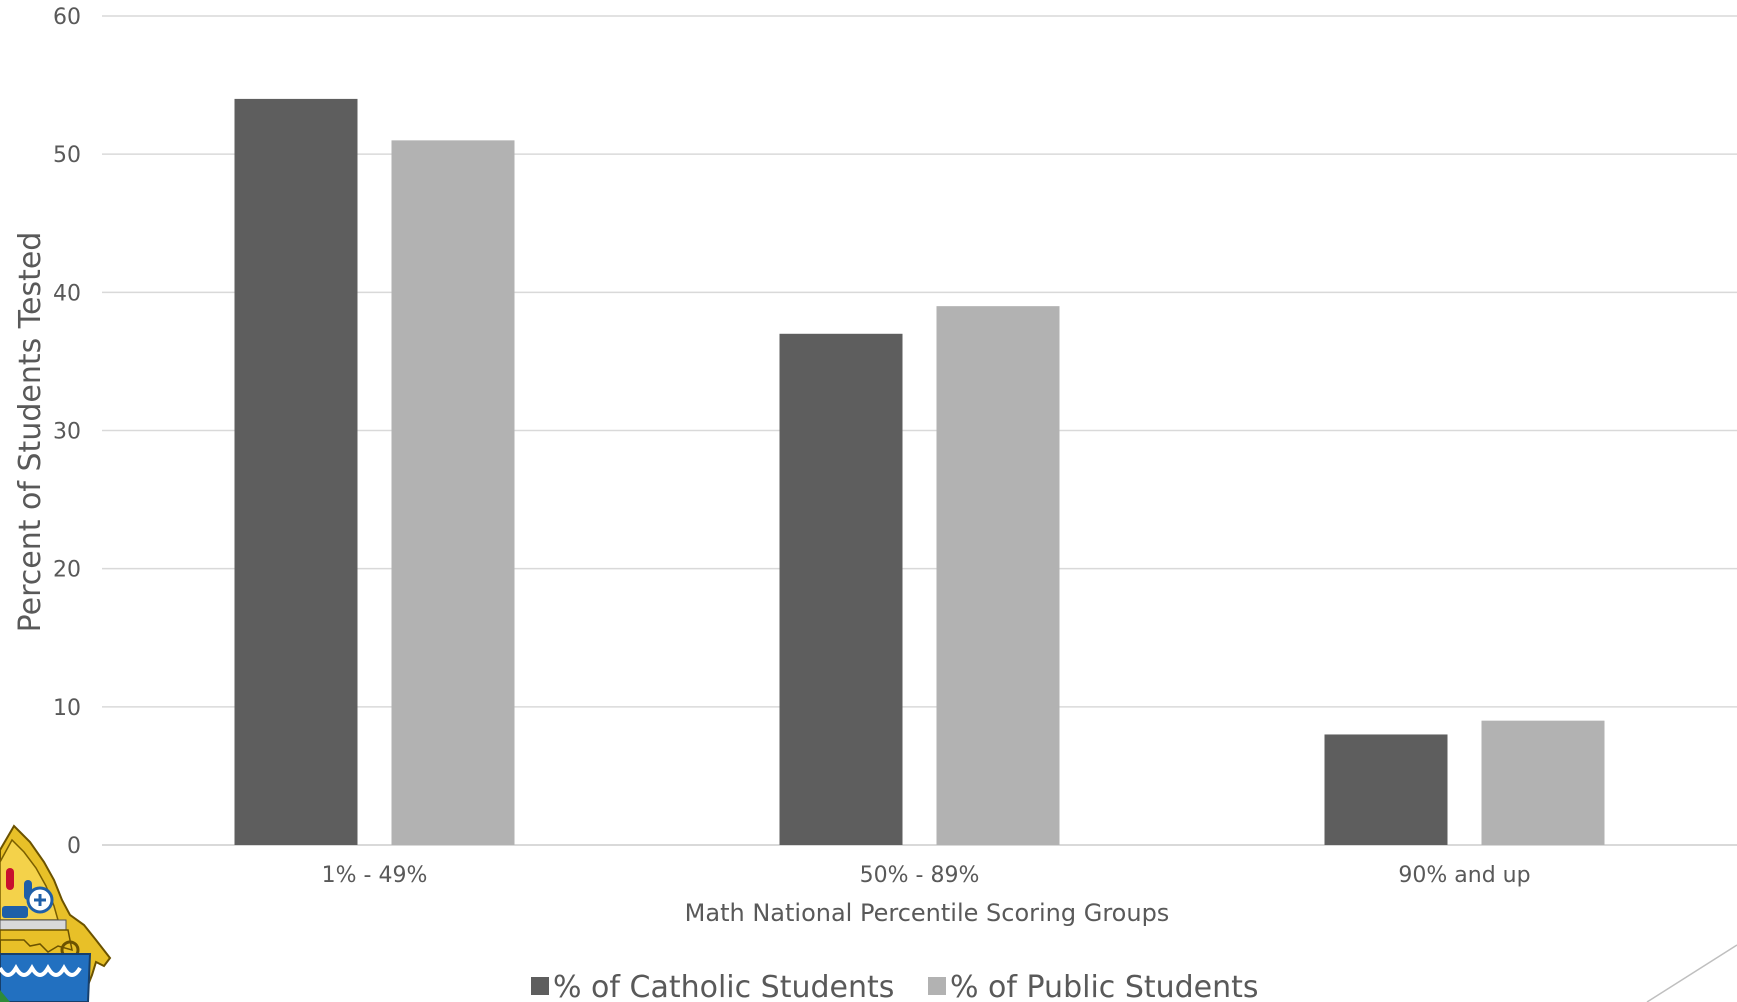 The height and width of the screenshot is (1002, 1737). I want to click on legend-swatch-public, so click(937, 986).